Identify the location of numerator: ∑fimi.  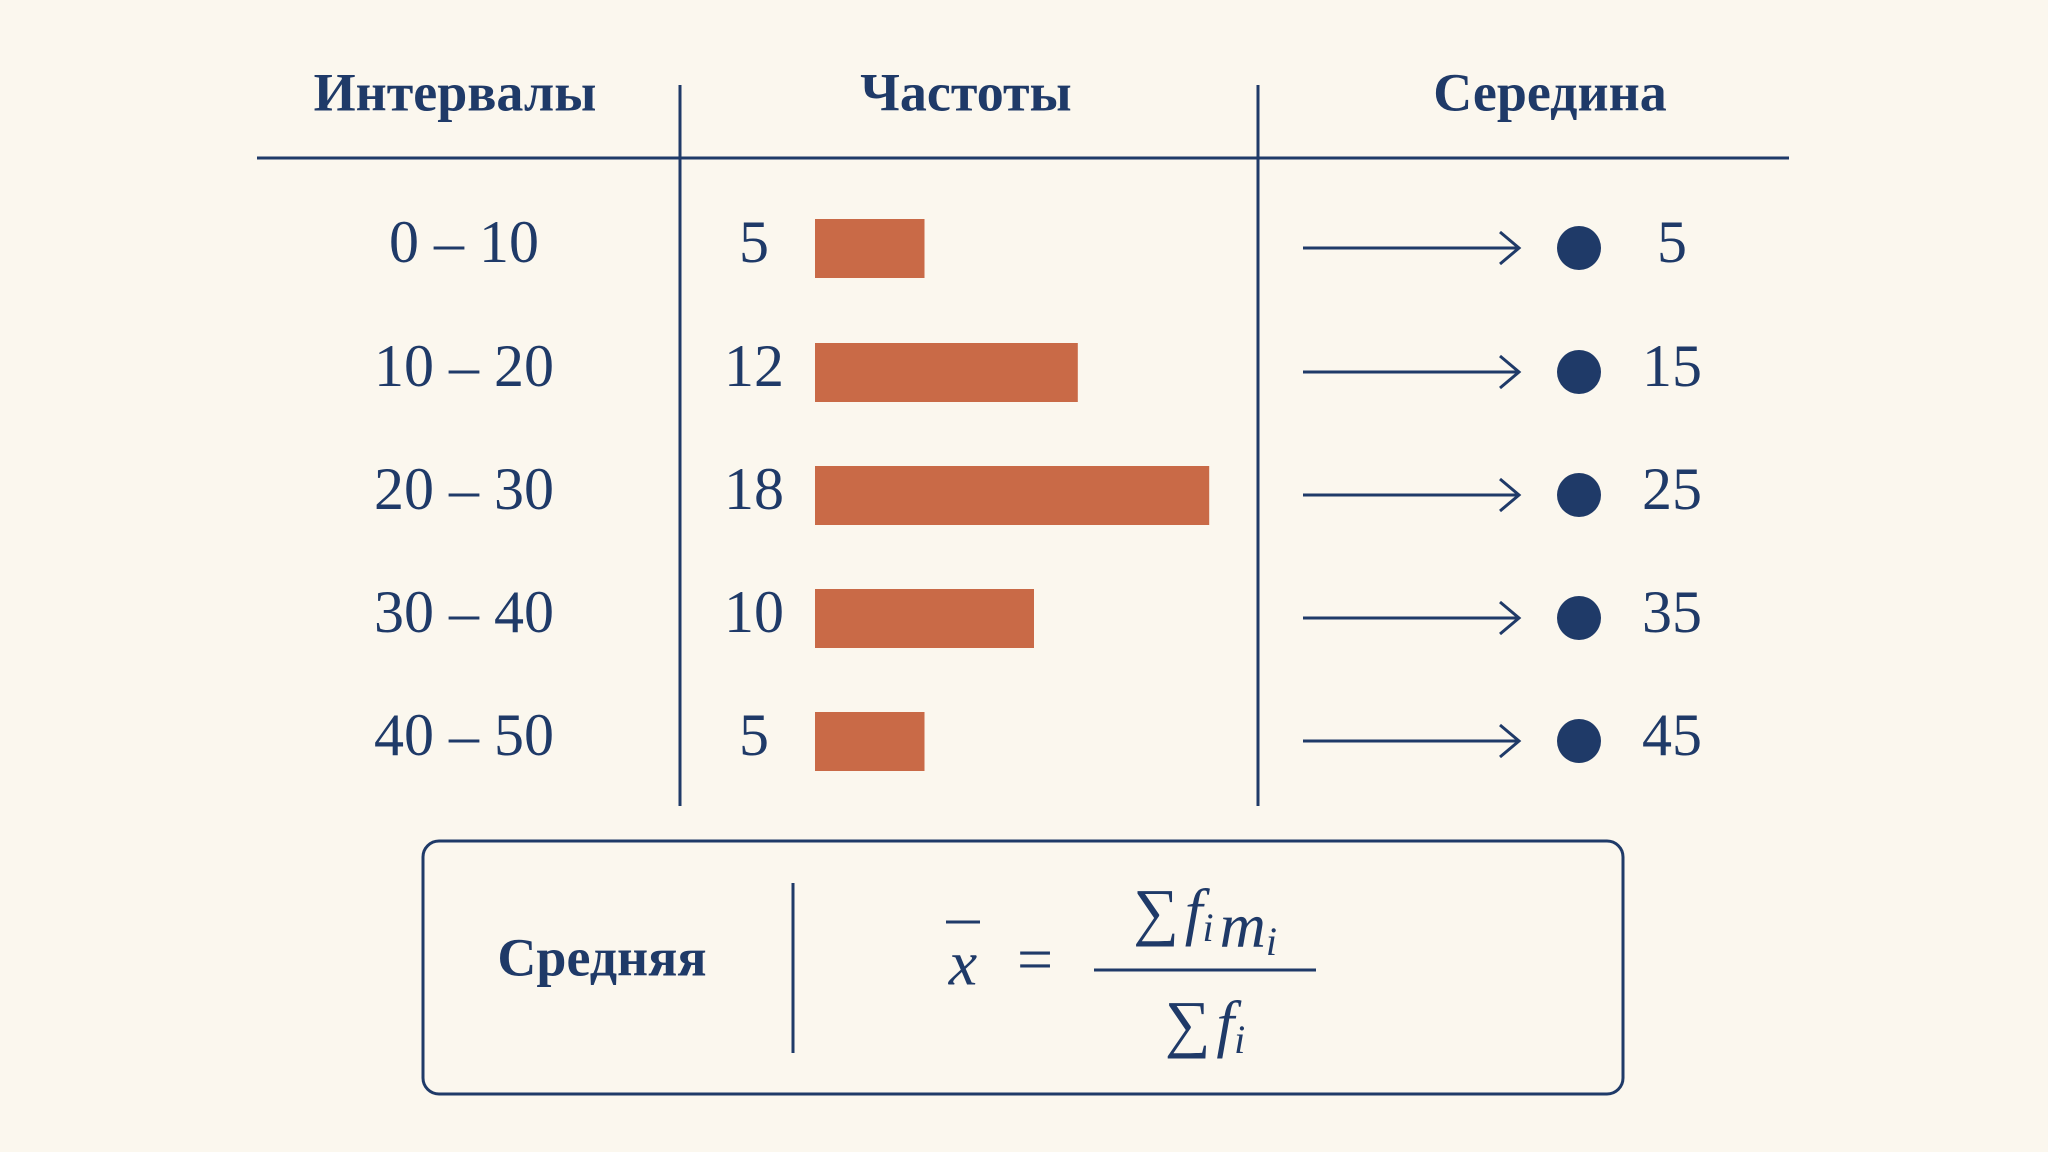
(1205, 920).